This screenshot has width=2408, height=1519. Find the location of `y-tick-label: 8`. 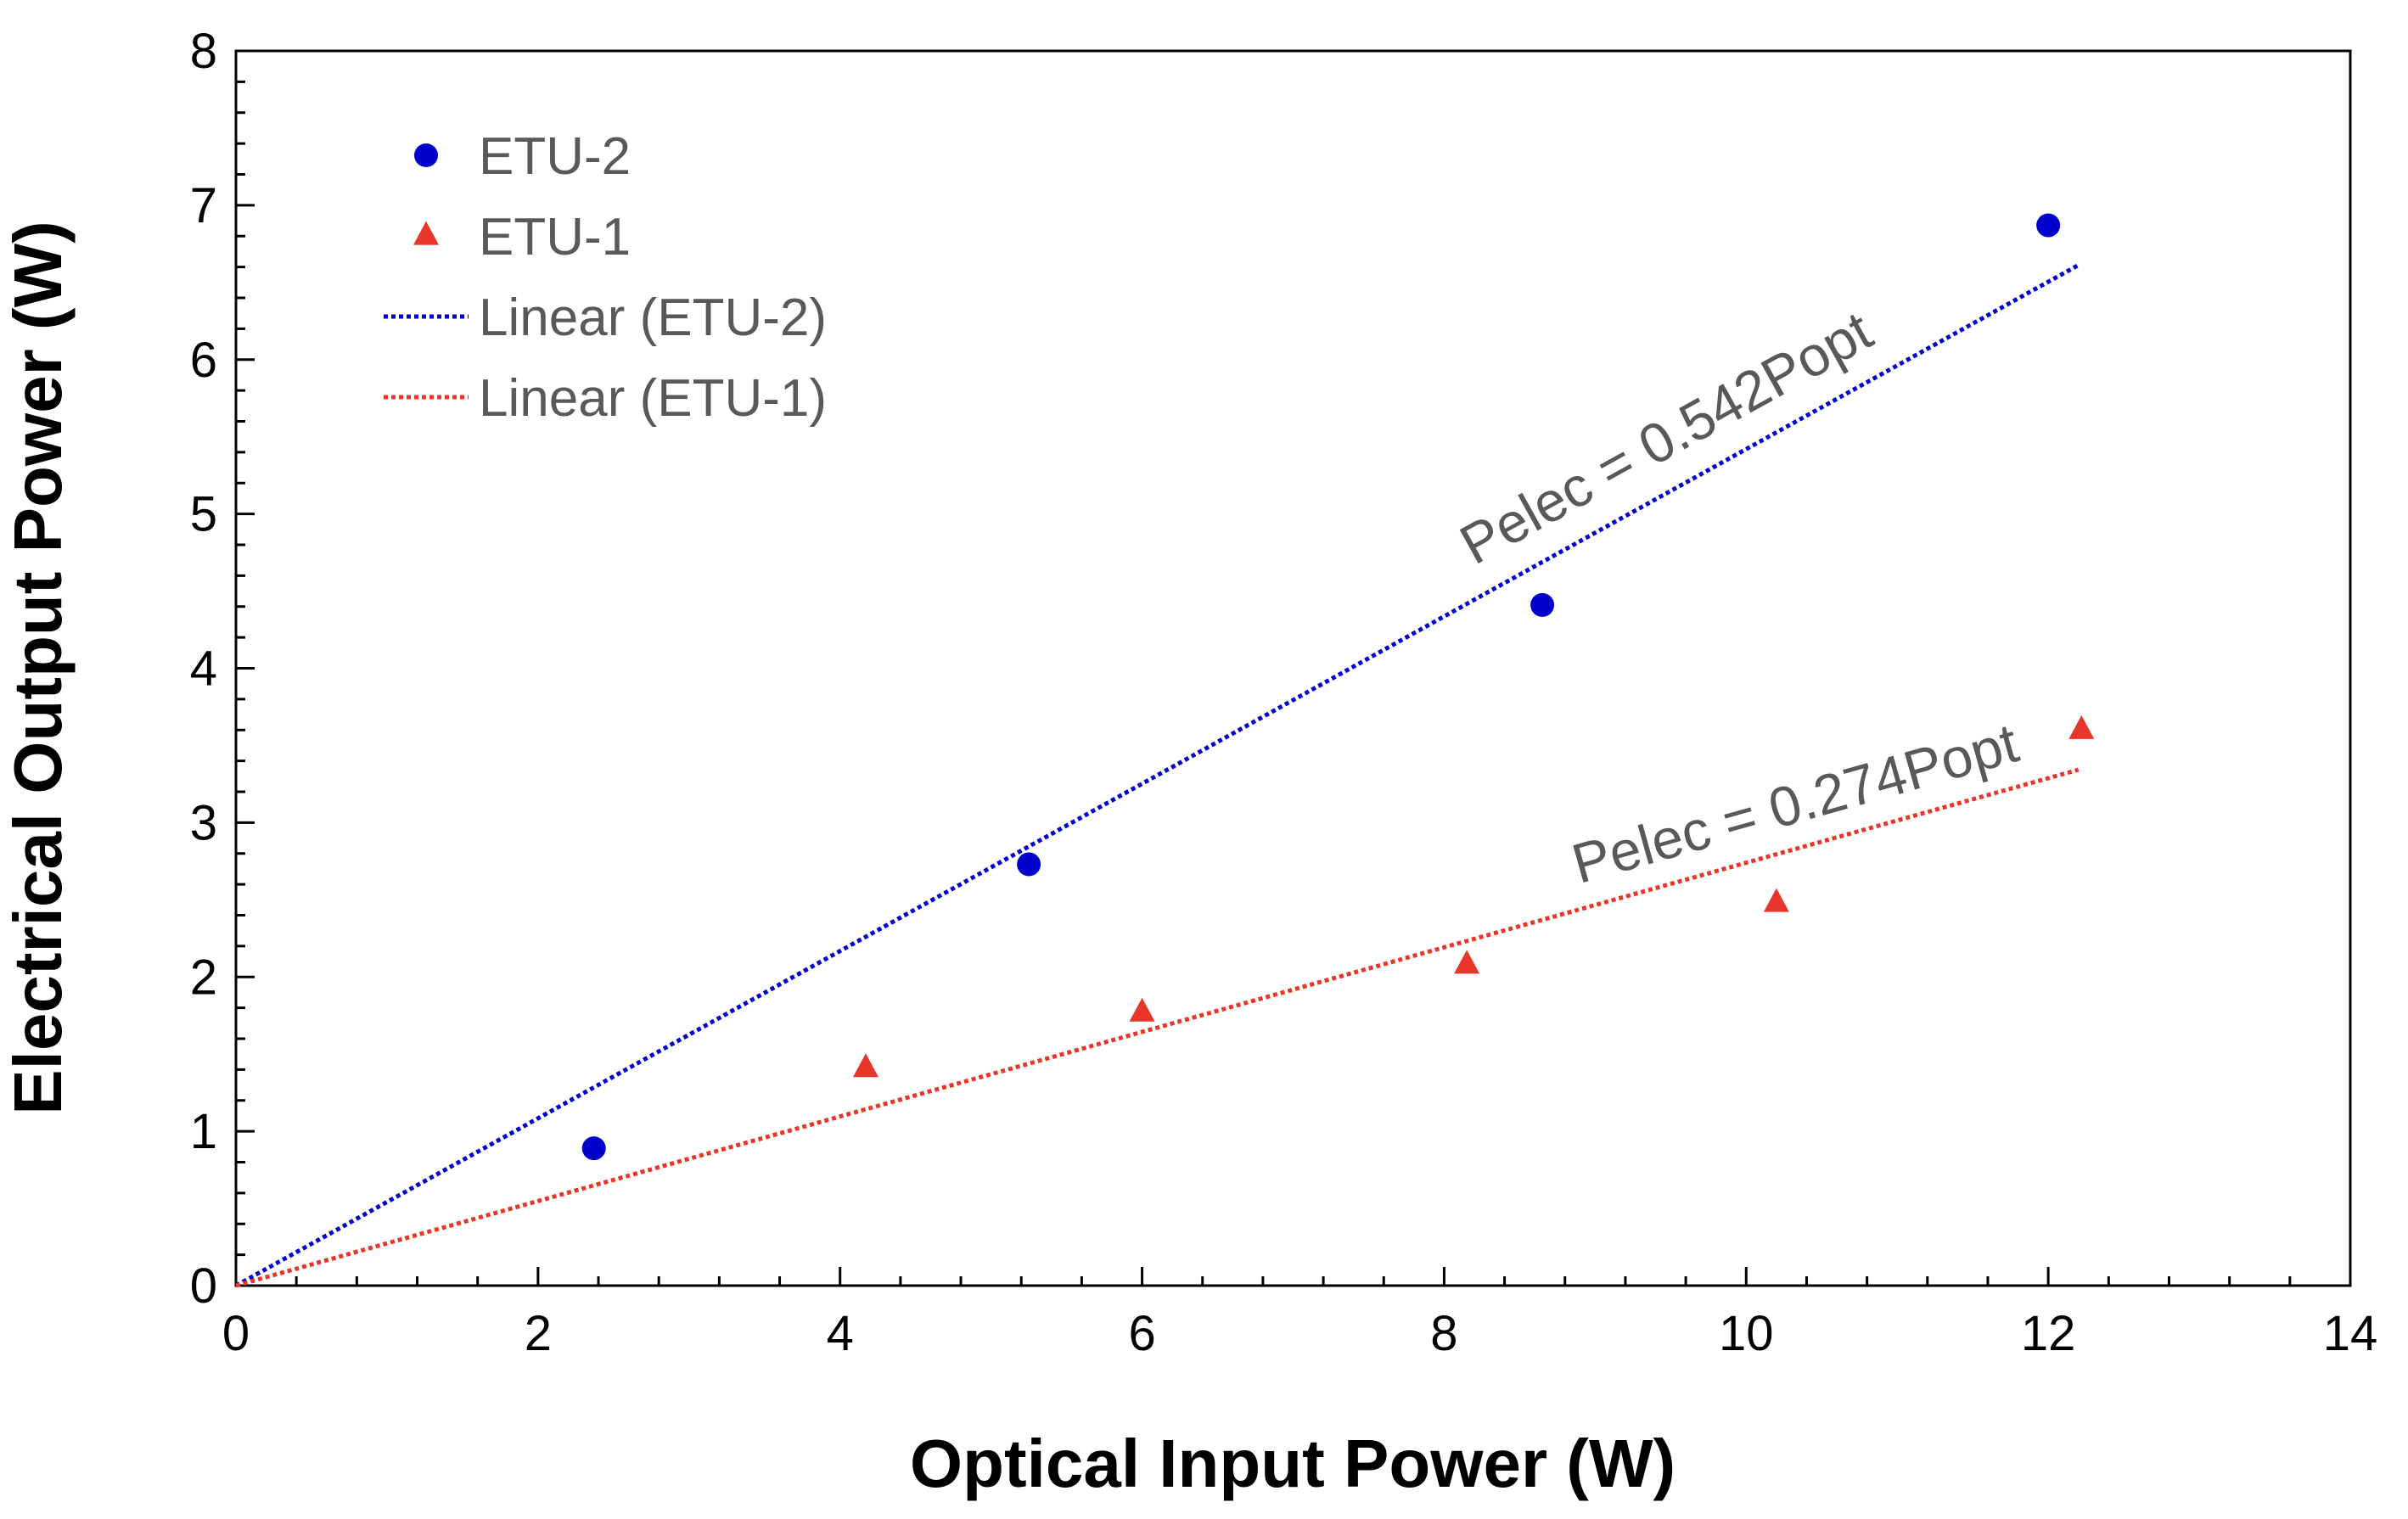

y-tick-label: 8 is located at coordinates (203, 51).